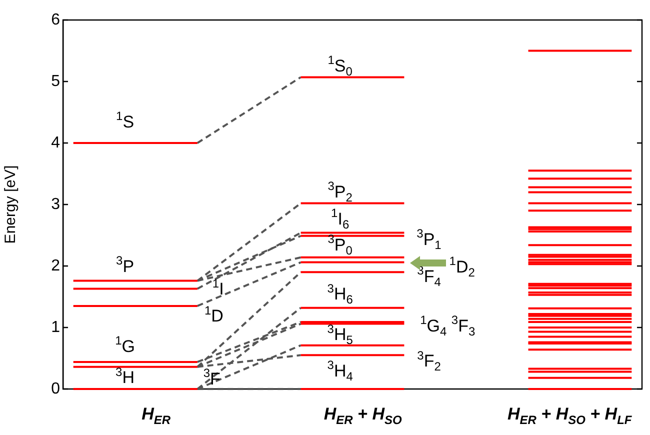 This screenshot has height=435, width=650. Describe the element at coordinates (55, 143) in the screenshot. I see `y-tick-label: 4` at that location.